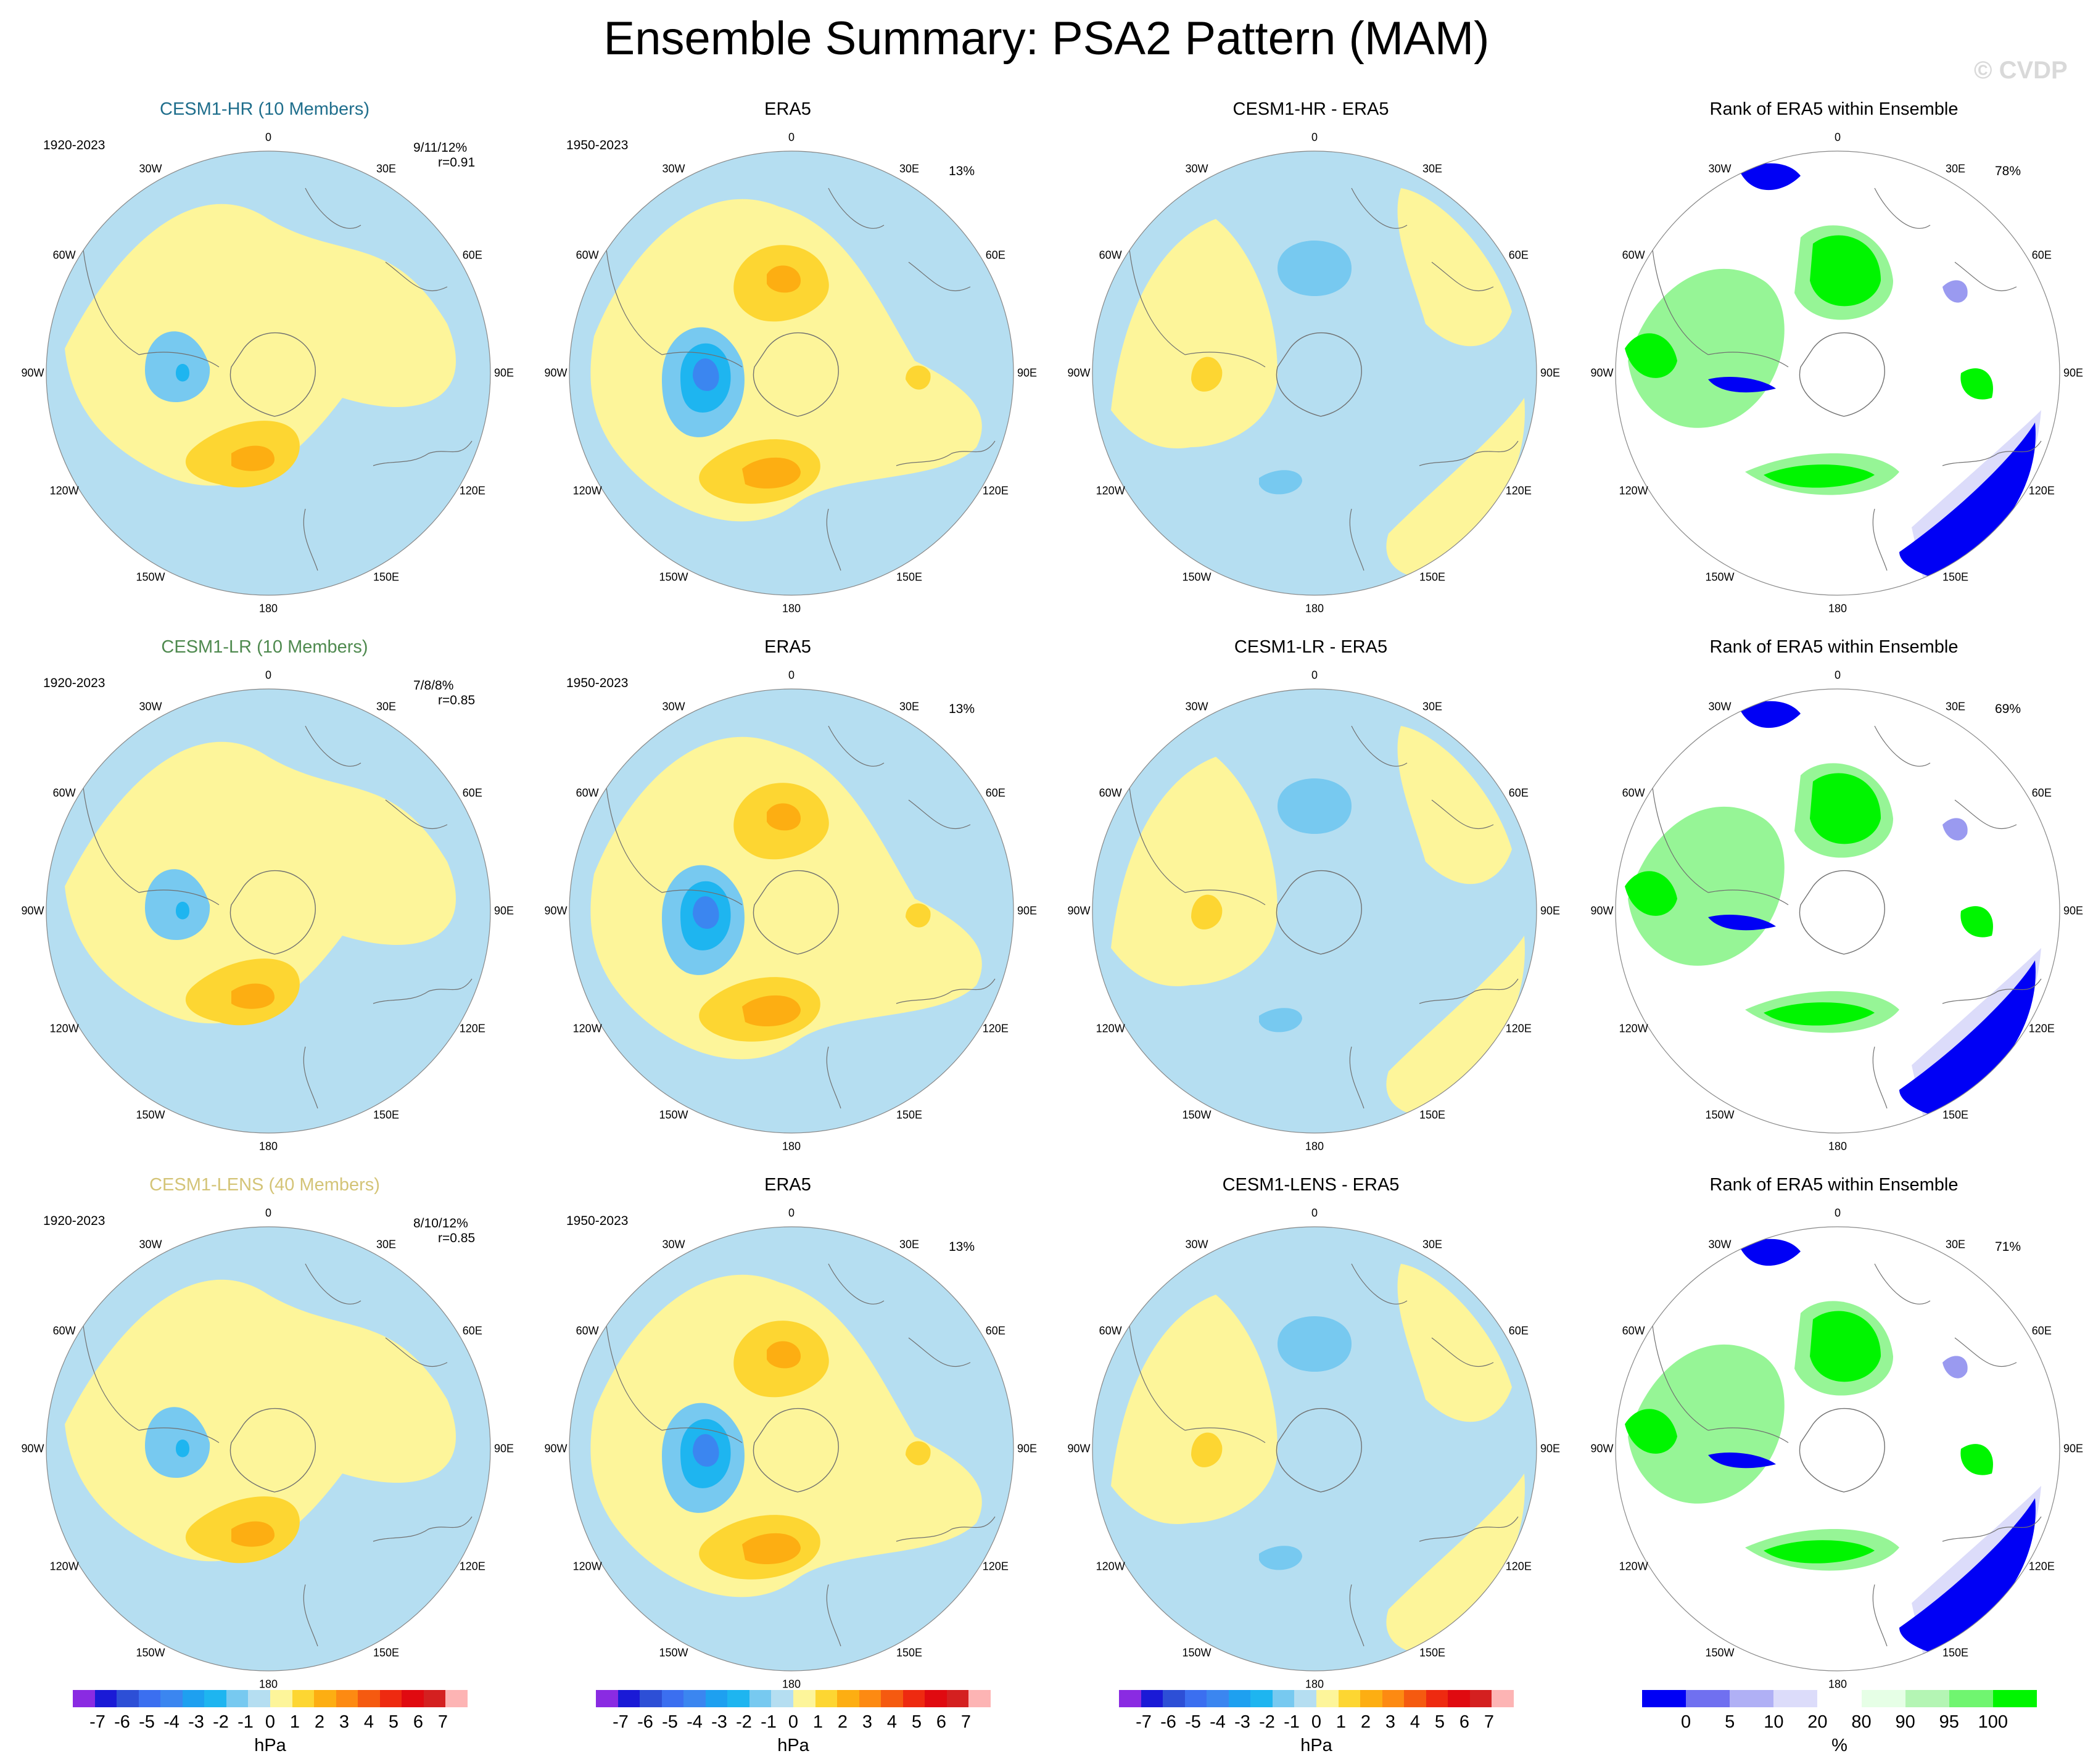 The width and height of the screenshot is (2093, 1764). I want to click on colorbar-tick-label: 6, so click(419, 1722).